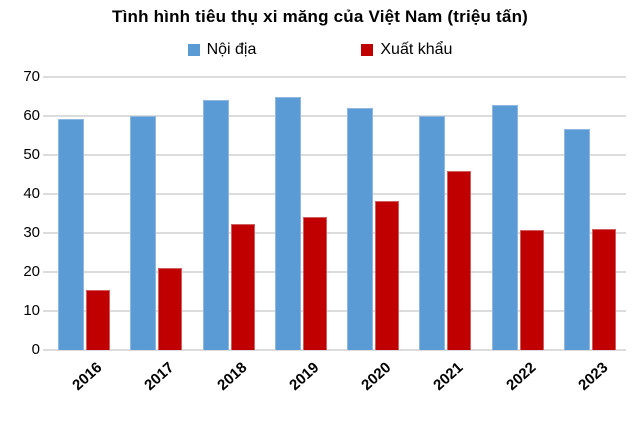  Describe the element at coordinates (376, 376) in the screenshot. I see `x-tick-label-2020: 2020` at that location.